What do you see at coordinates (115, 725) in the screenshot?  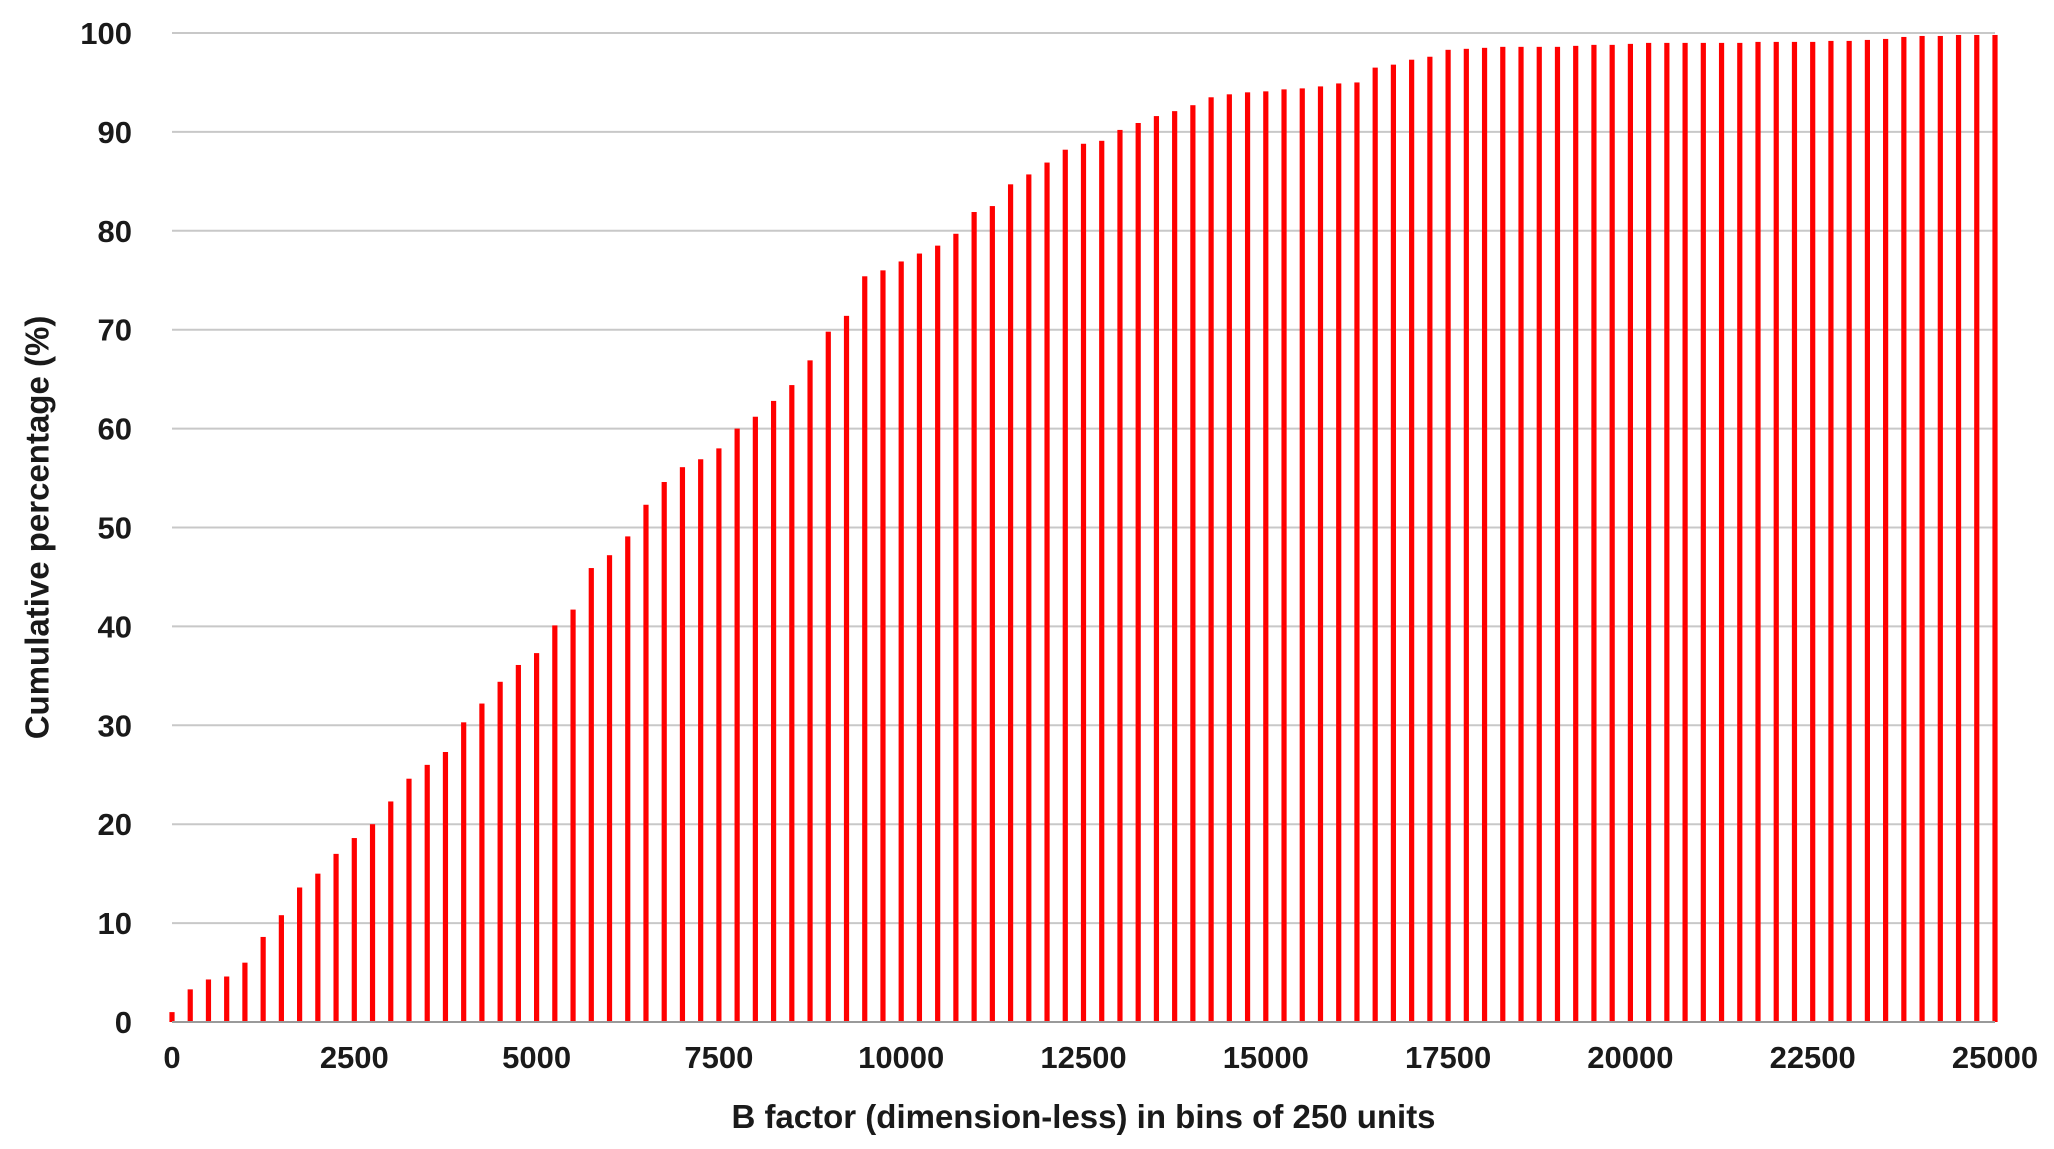 I see `y-tick-label: 30` at bounding box center [115, 725].